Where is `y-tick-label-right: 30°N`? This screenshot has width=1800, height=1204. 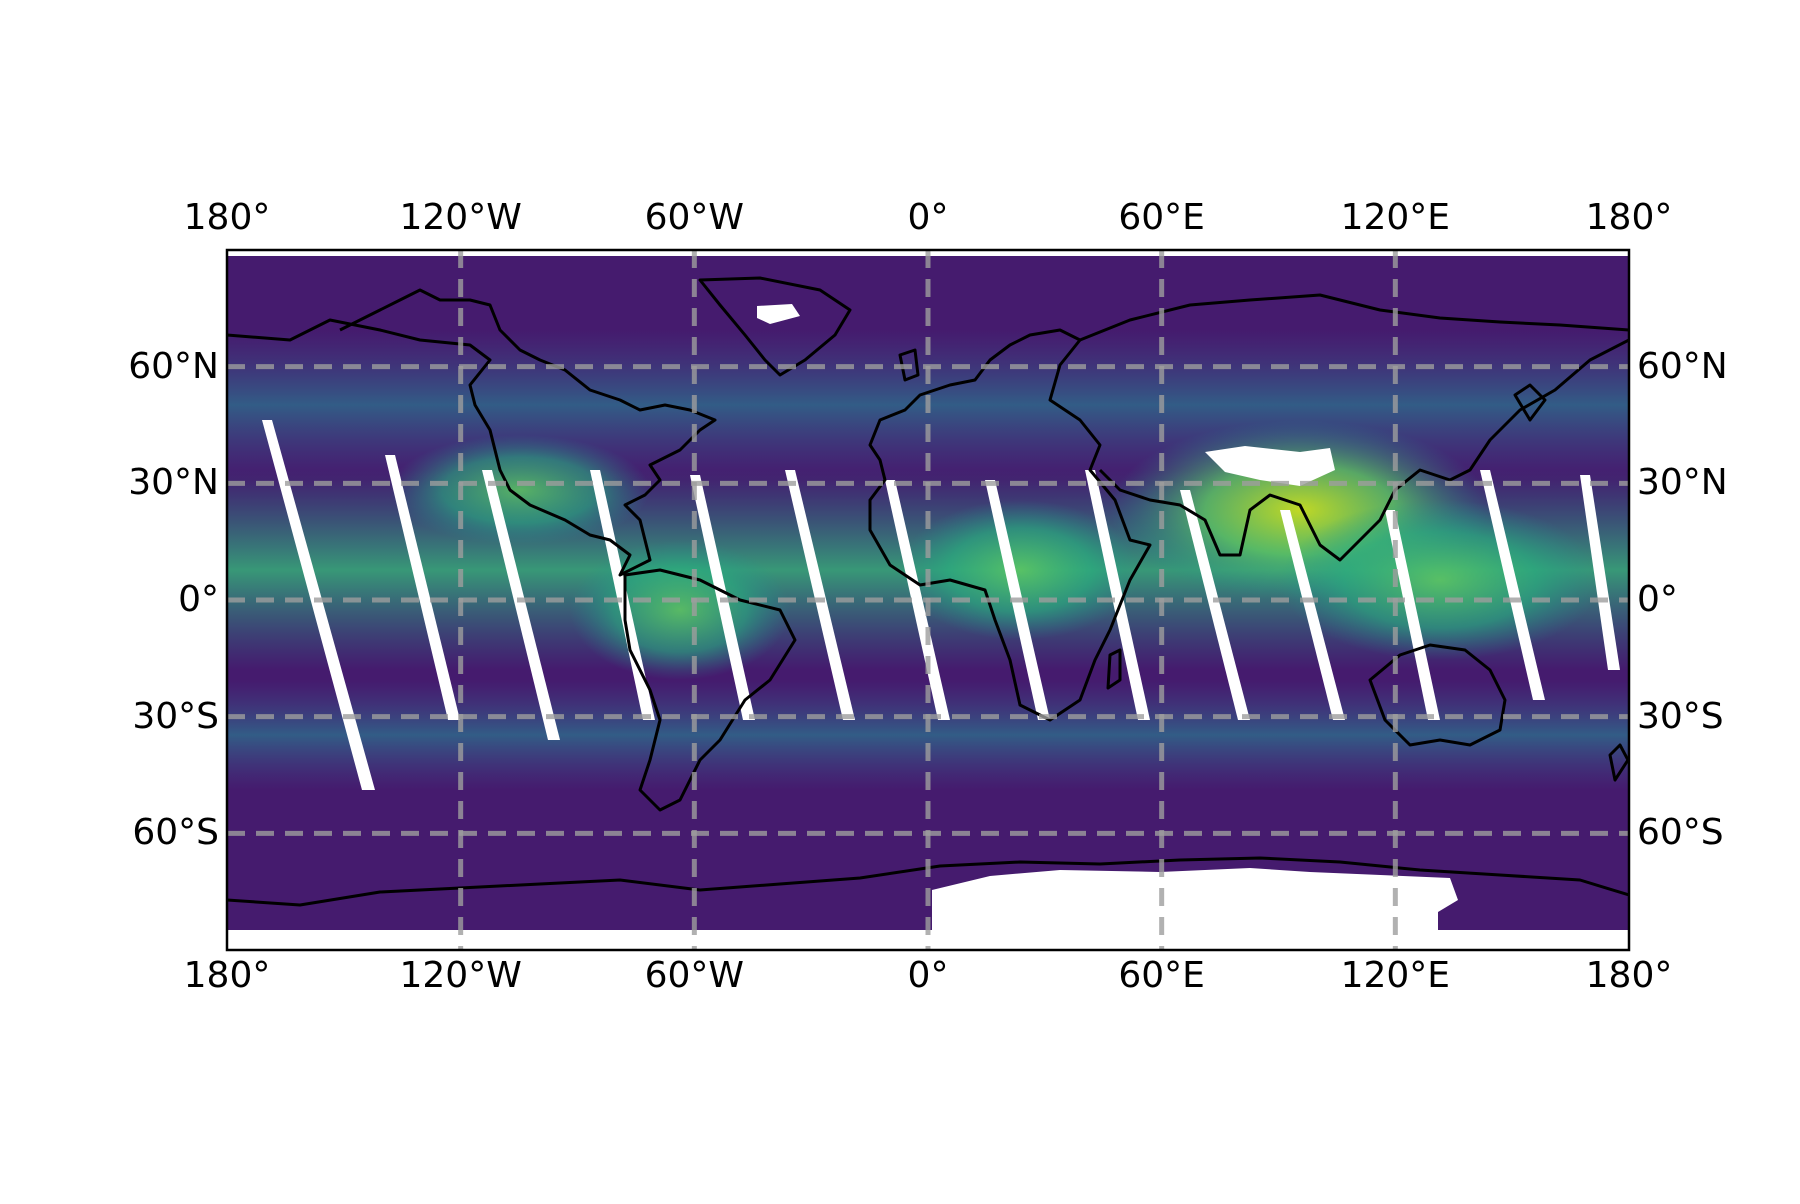
y-tick-label-right: 30°N is located at coordinates (1682, 483).